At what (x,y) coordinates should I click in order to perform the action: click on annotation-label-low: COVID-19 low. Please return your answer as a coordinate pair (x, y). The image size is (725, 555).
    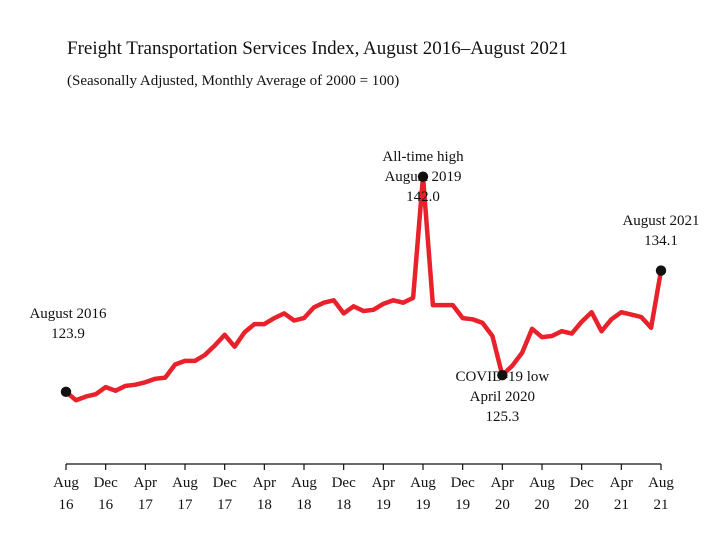
    Looking at the image, I should click on (502, 377).